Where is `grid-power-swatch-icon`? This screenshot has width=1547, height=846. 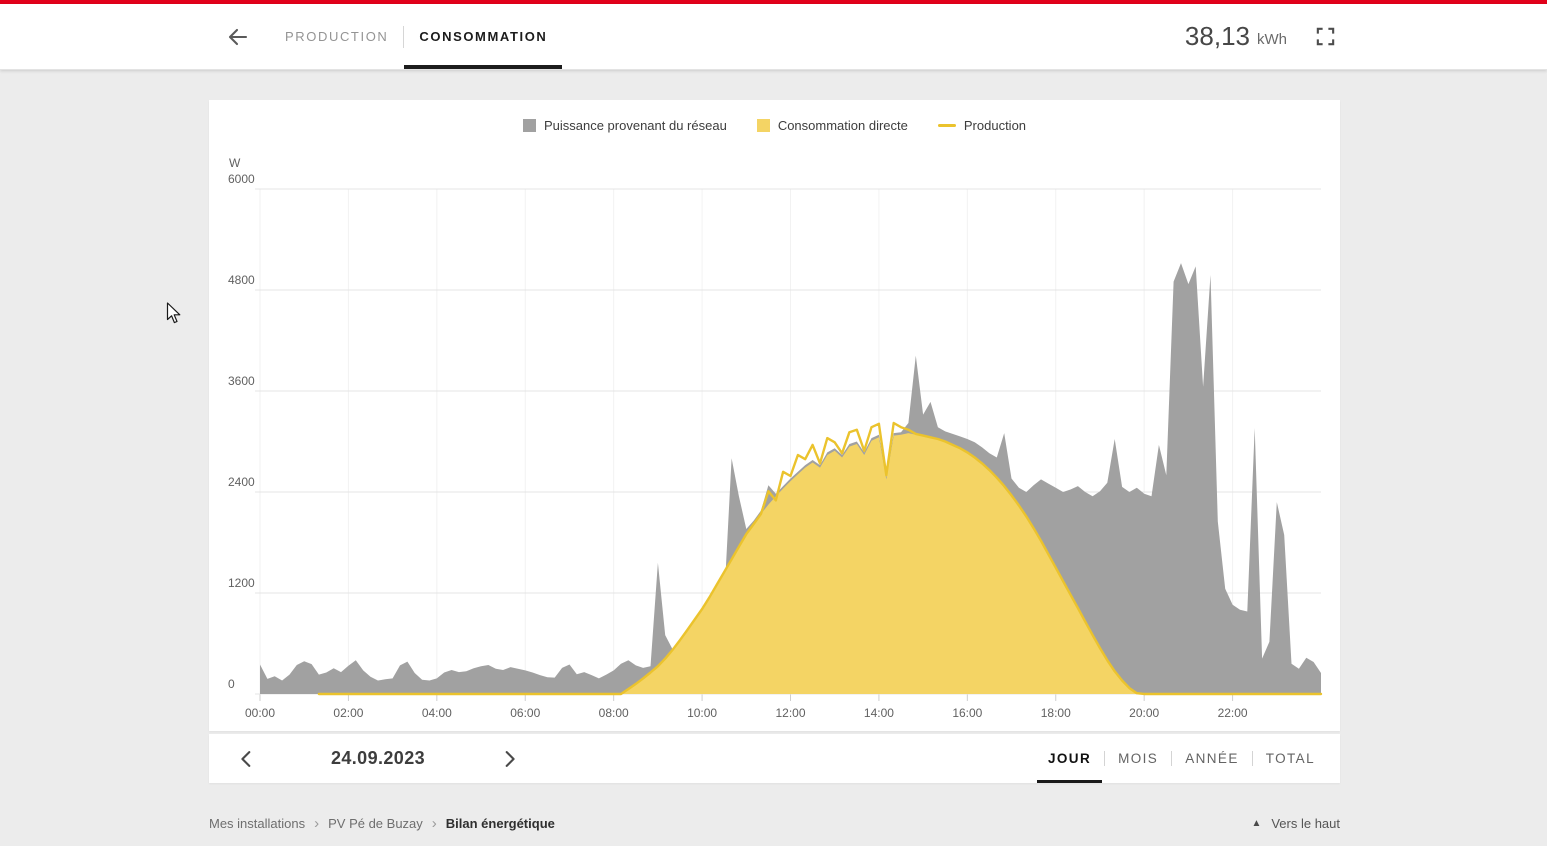
grid-power-swatch-icon is located at coordinates (529, 125).